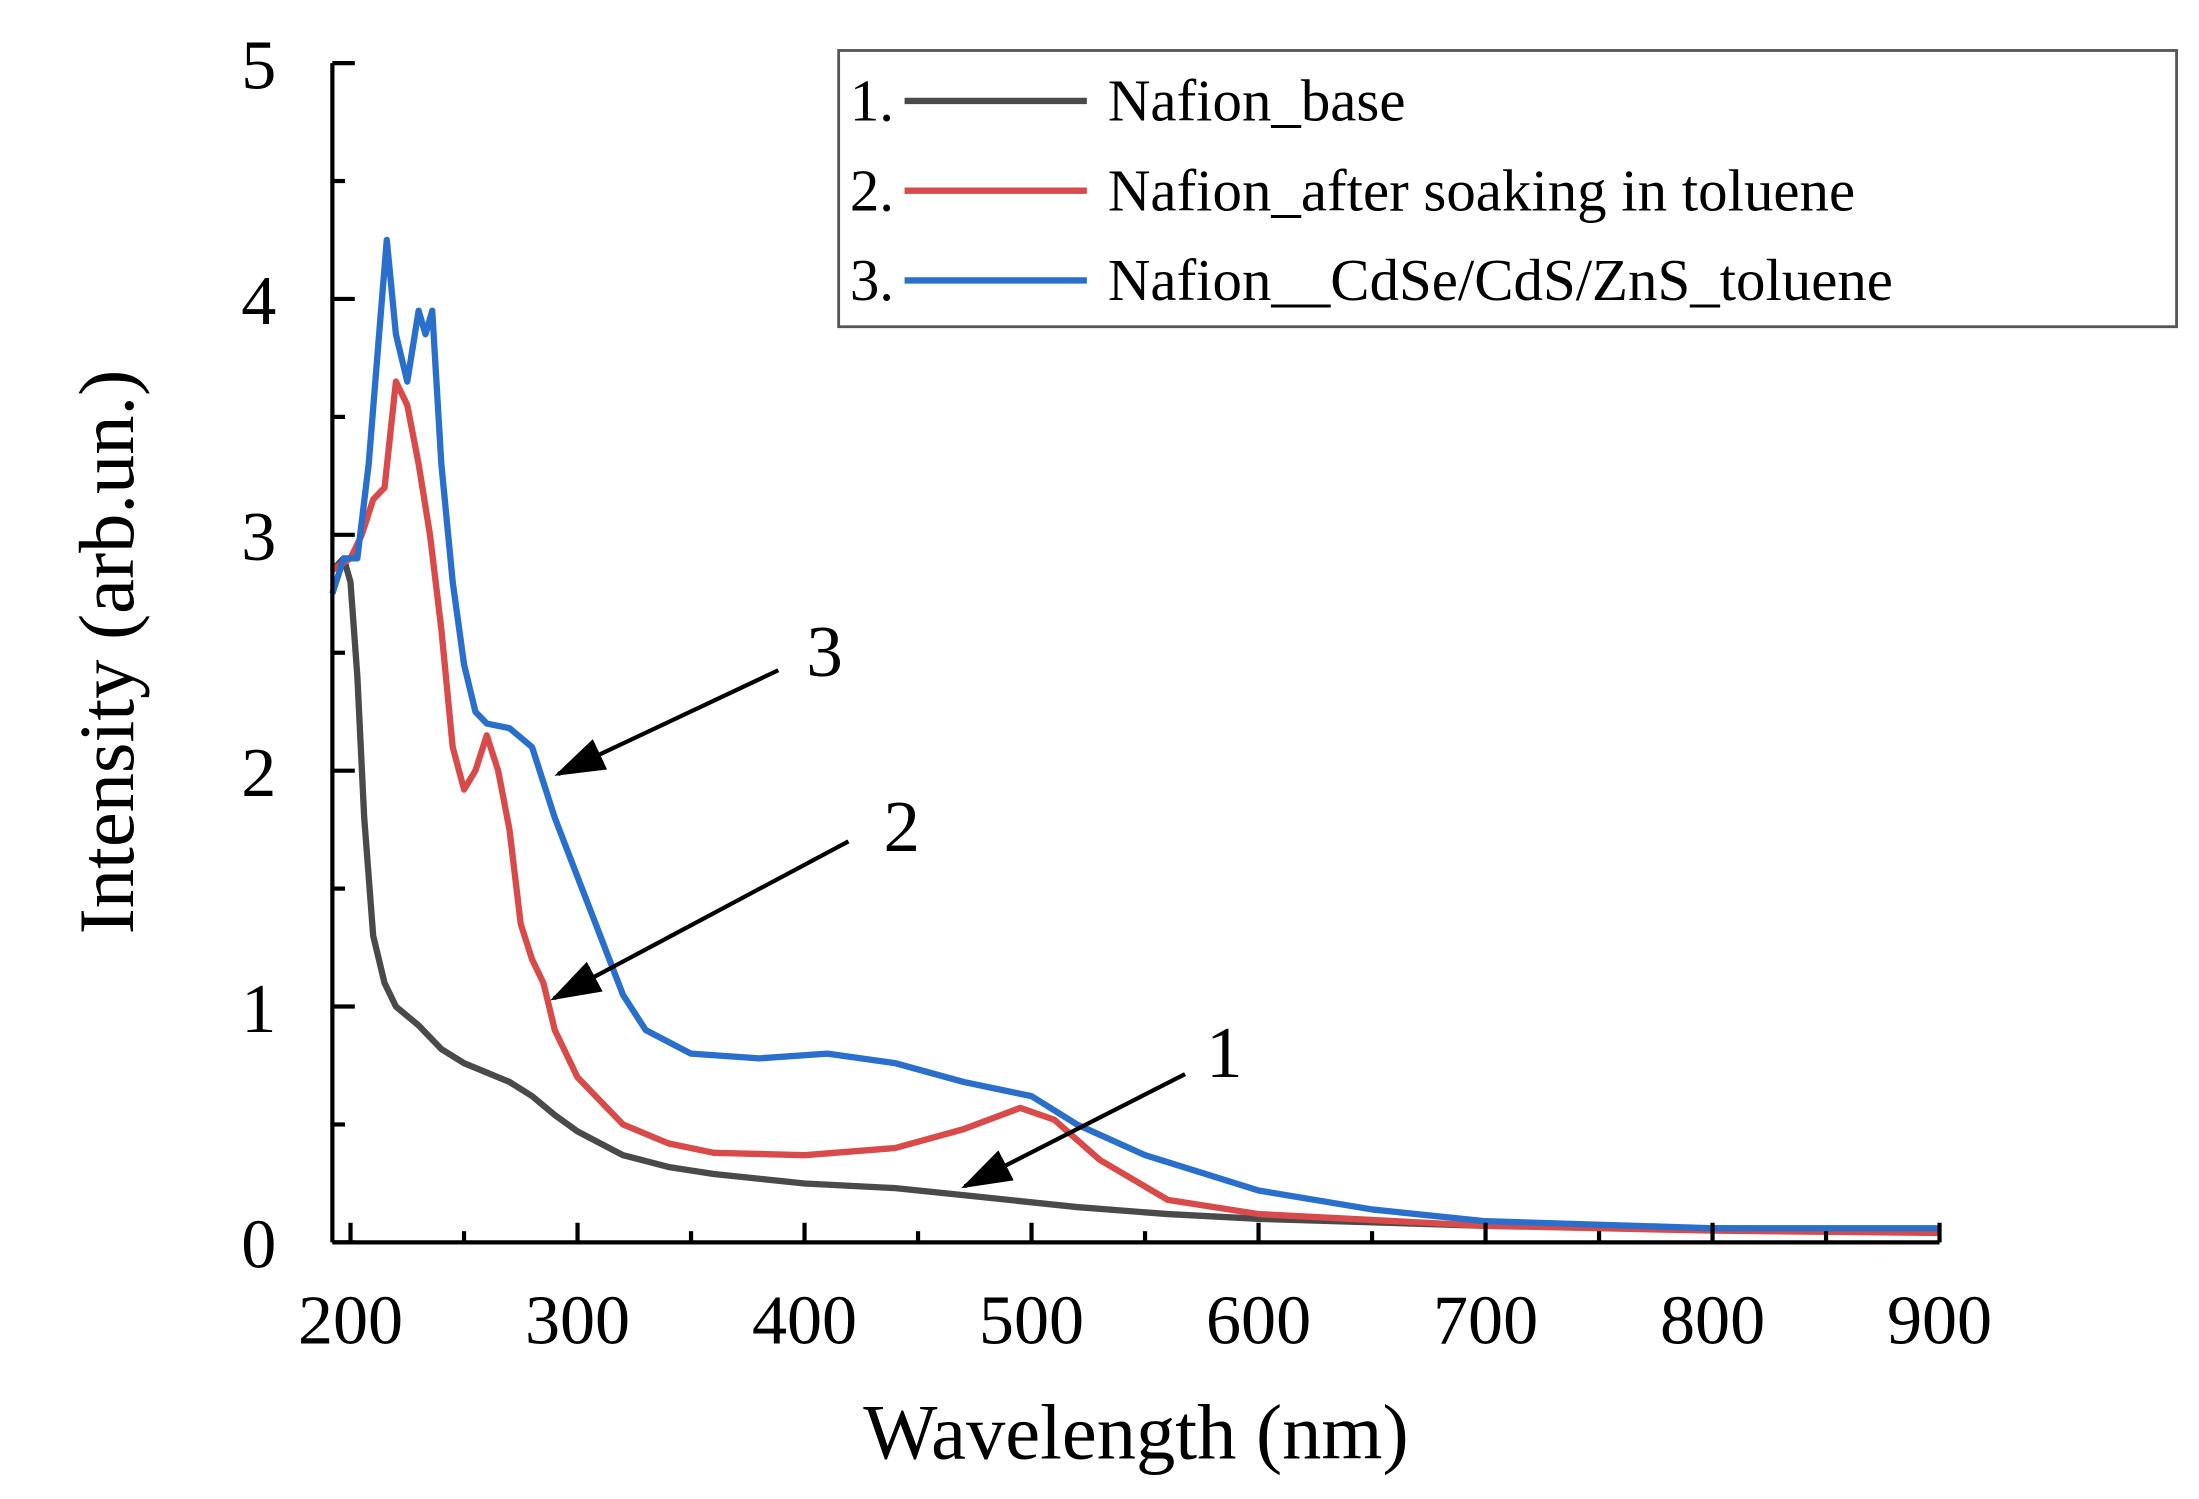 This screenshot has width=2199, height=1499. Describe the element at coordinates (1224, 1052) in the screenshot. I see `annotation-label: 1` at that location.